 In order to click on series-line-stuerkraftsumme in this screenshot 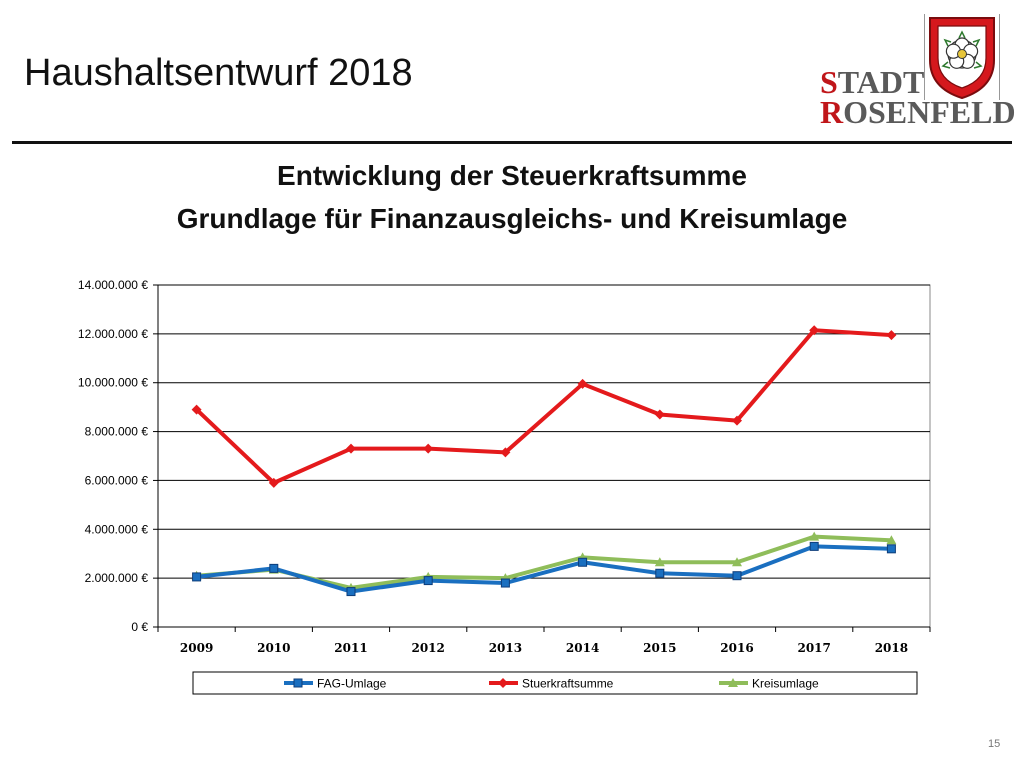, I will do `click(543, 406)`.